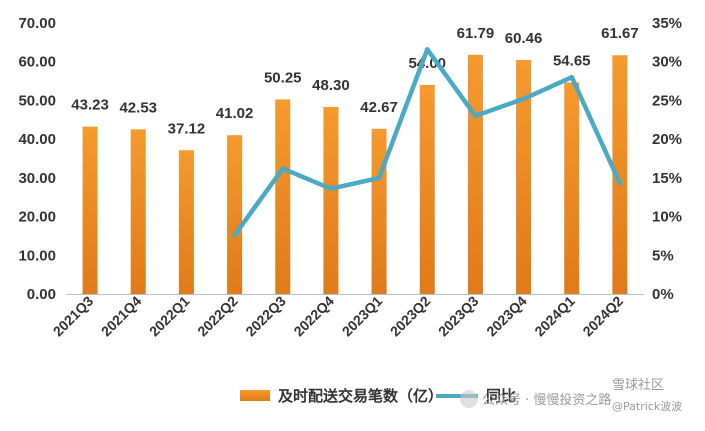 The image size is (705, 431). What do you see at coordinates (37, 100) in the screenshot?
I see `y-left-tick-label: 50.00` at bounding box center [37, 100].